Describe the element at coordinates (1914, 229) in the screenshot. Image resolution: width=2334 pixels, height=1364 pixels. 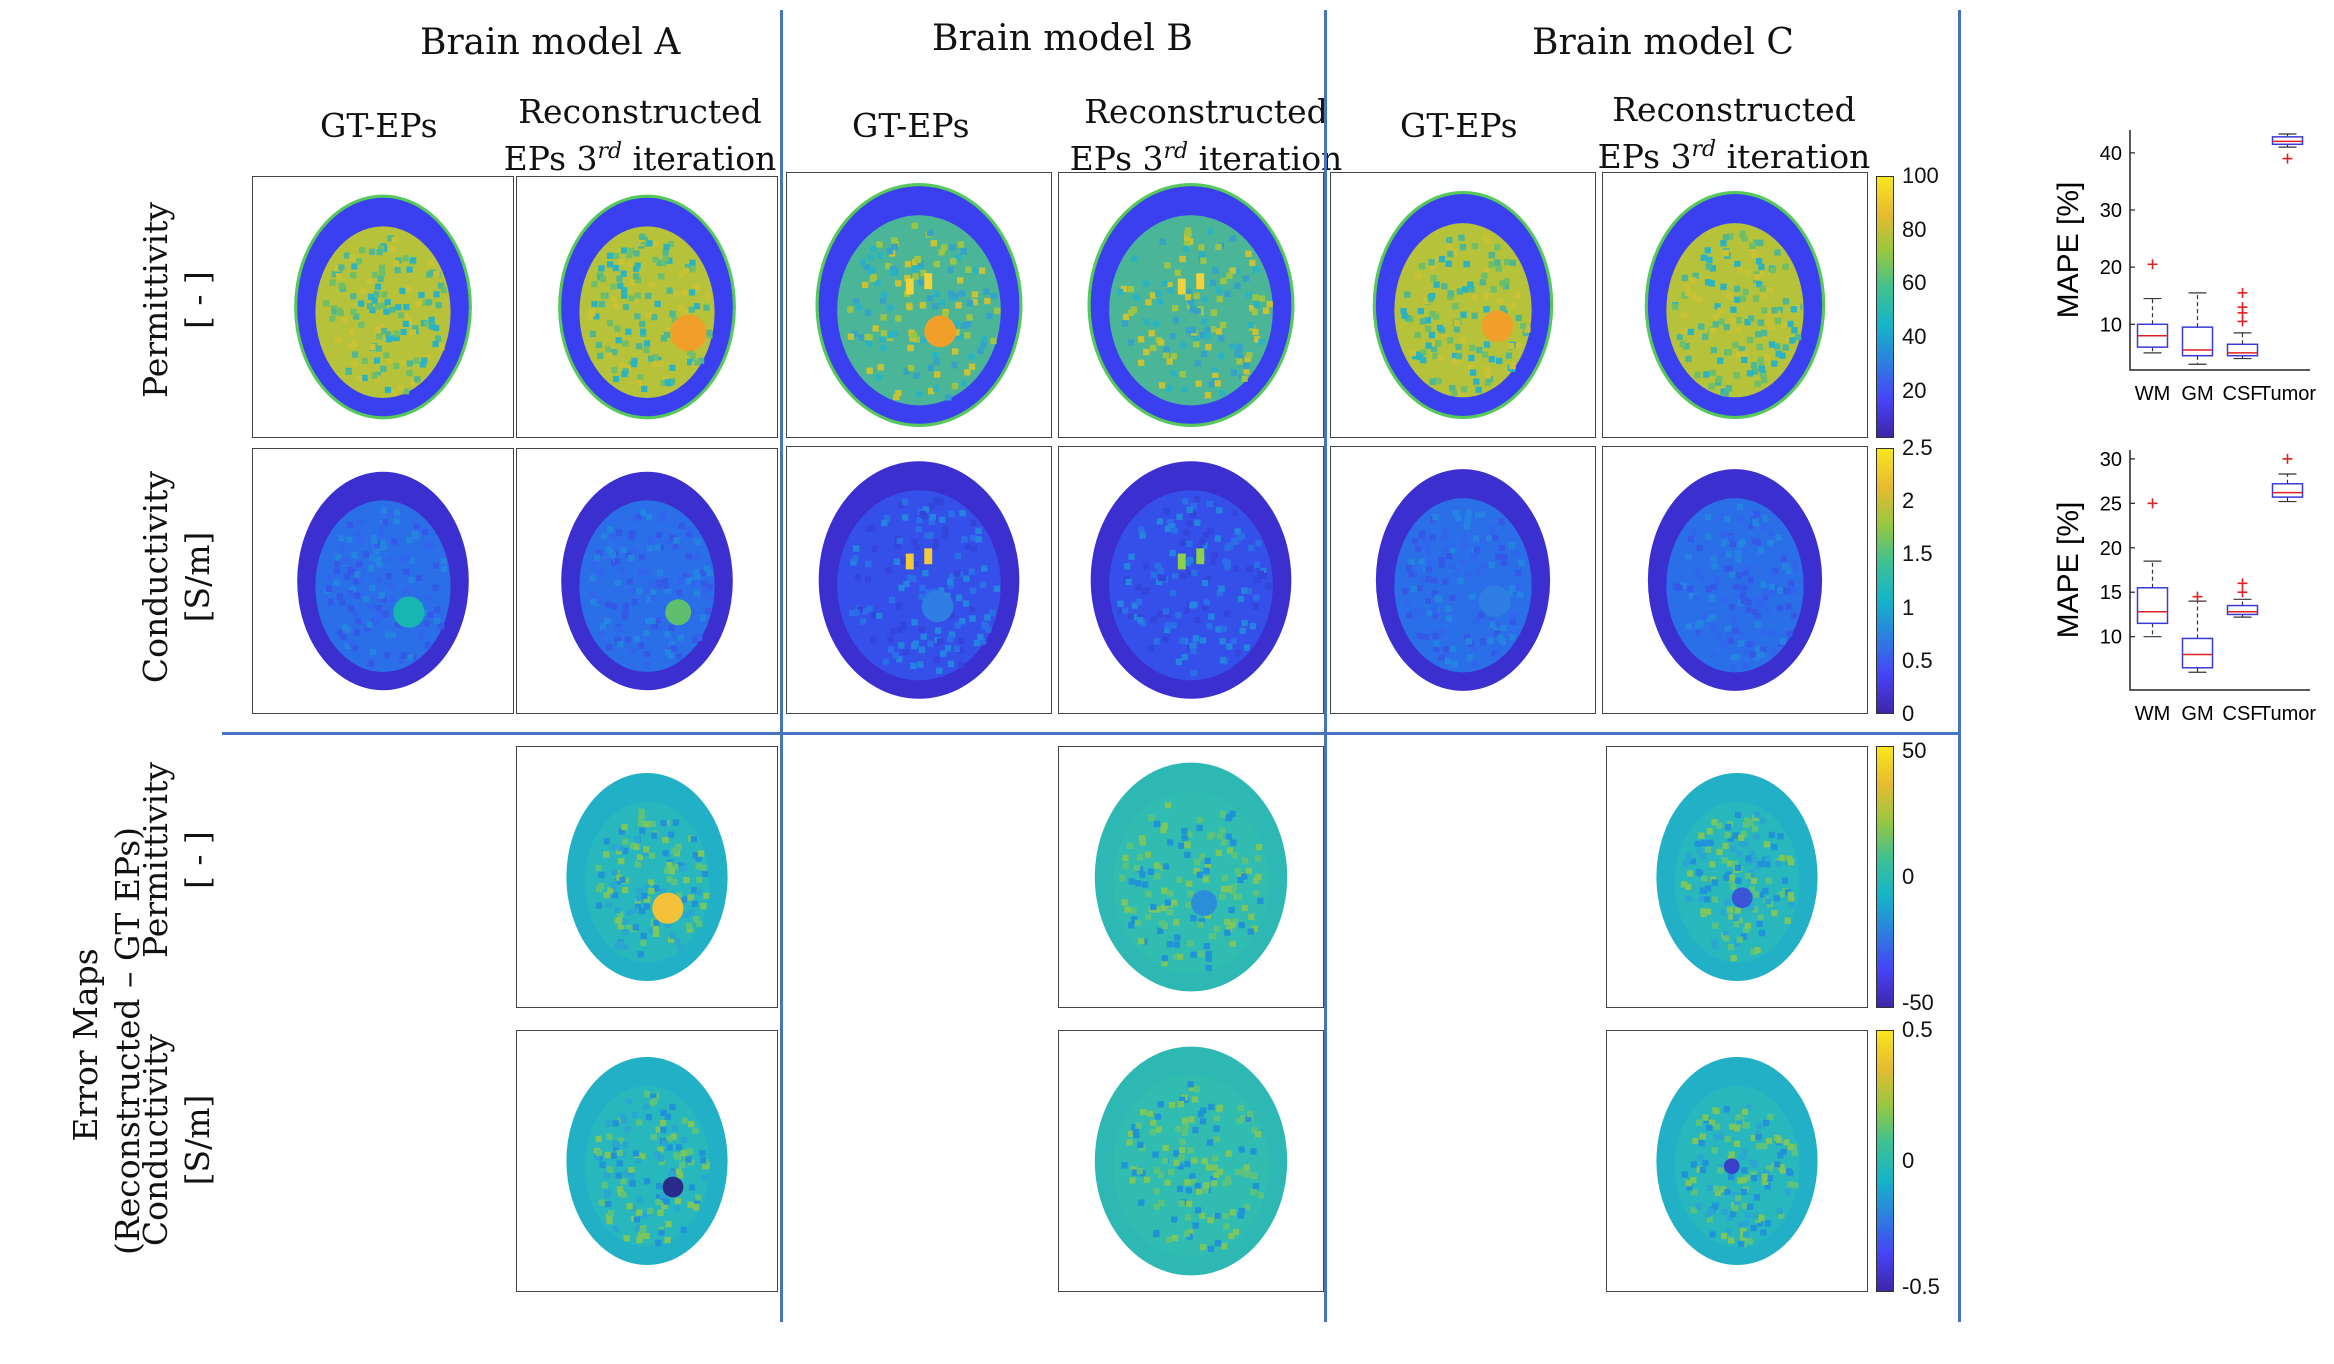
I see `colorbar-tick: 80` at that location.